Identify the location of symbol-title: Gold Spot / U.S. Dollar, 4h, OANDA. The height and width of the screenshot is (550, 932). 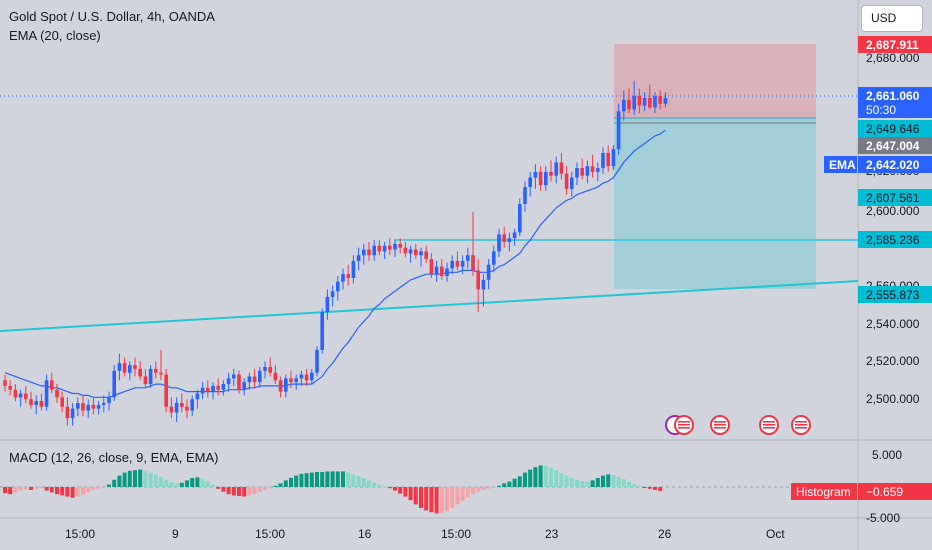
(112, 16).